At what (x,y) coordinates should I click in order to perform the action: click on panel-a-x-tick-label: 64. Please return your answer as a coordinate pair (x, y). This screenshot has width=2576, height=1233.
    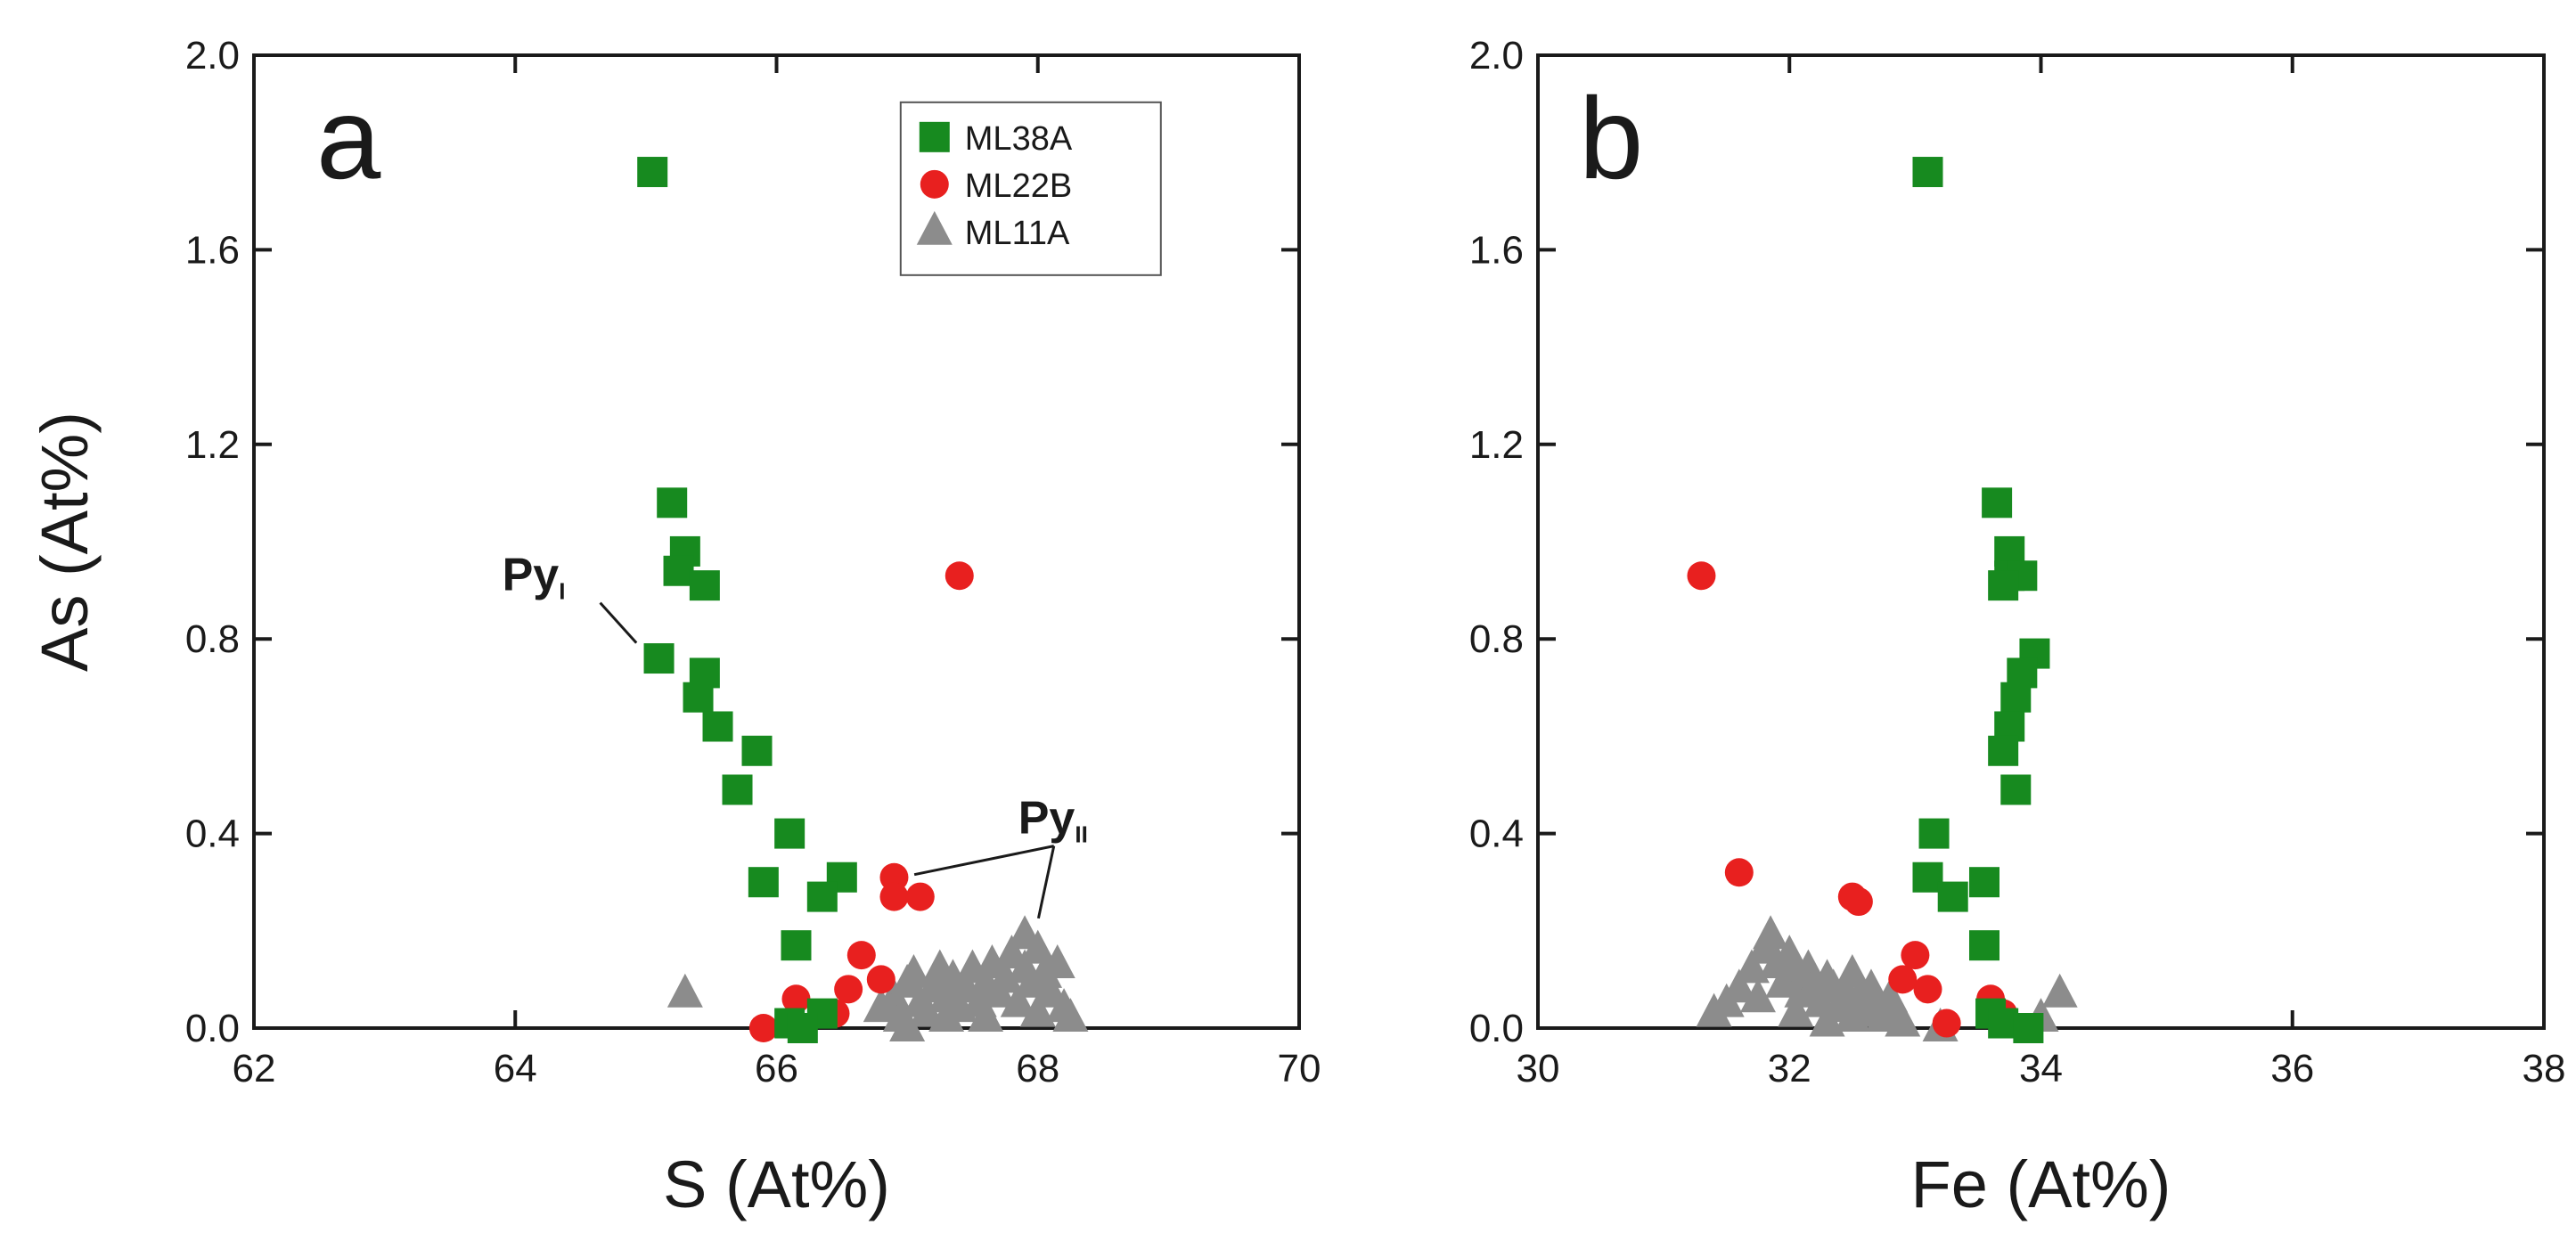
    Looking at the image, I should click on (515, 1069).